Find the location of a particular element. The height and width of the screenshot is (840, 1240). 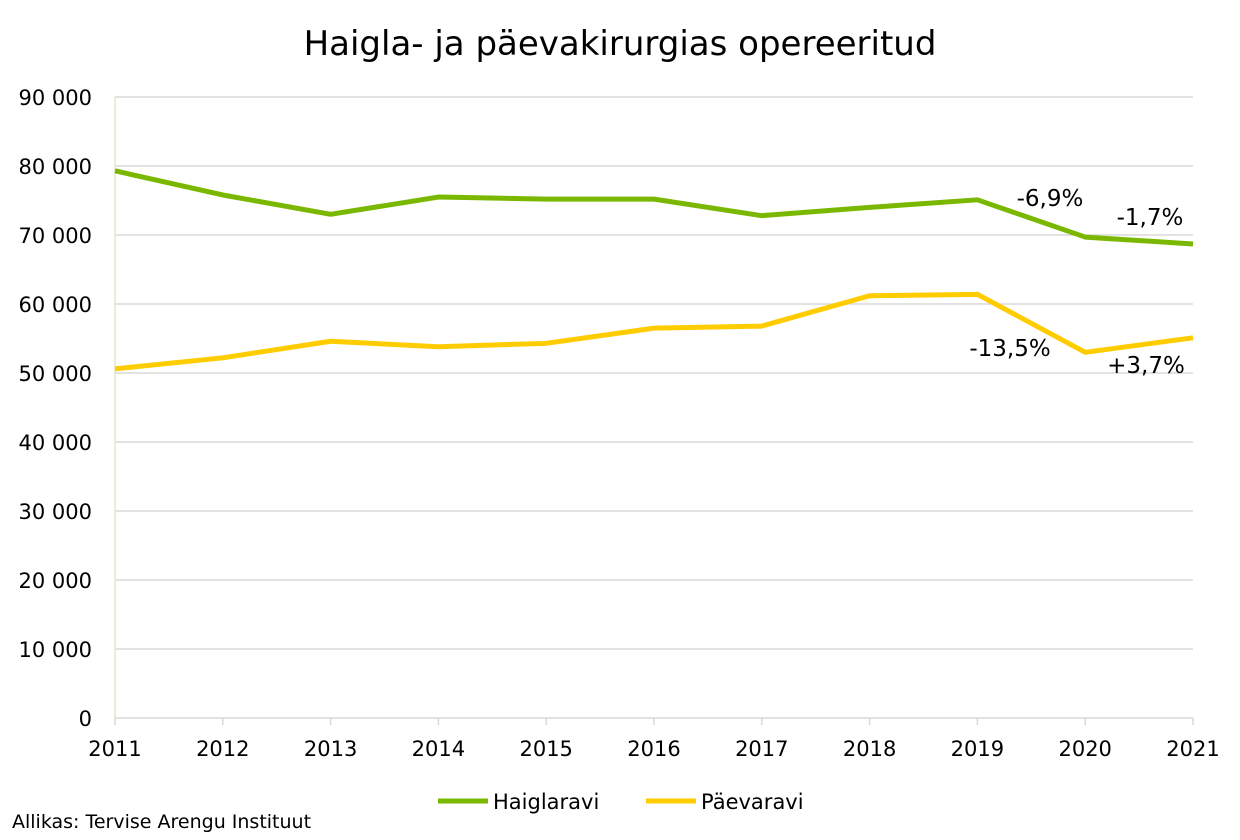

x-tick-label: 2011 is located at coordinates (114, 749).